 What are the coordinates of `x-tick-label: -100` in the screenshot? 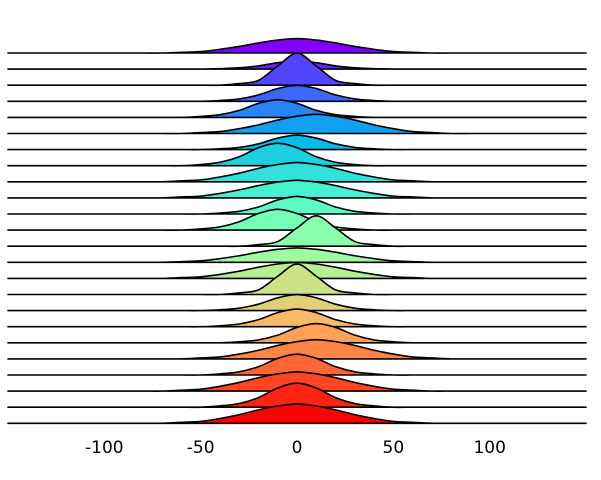 It's located at (104, 448).